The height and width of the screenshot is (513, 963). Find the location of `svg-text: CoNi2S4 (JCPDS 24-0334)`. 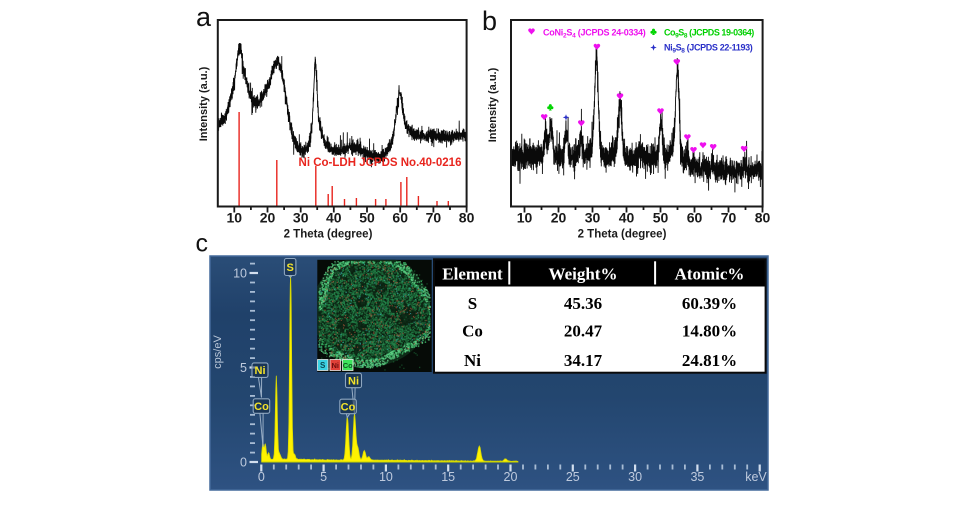

svg-text: CoNi2S4 (JCPDS 24-0334) is located at coordinates (594, 34).